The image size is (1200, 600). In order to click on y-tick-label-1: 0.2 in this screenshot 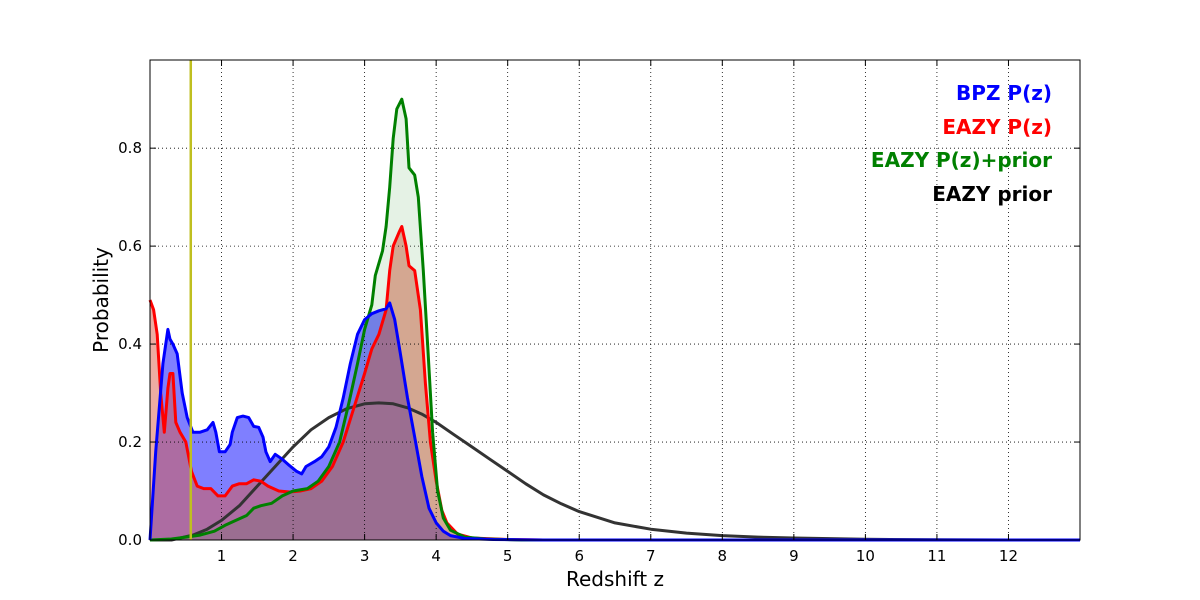, I will do `click(130, 442)`.